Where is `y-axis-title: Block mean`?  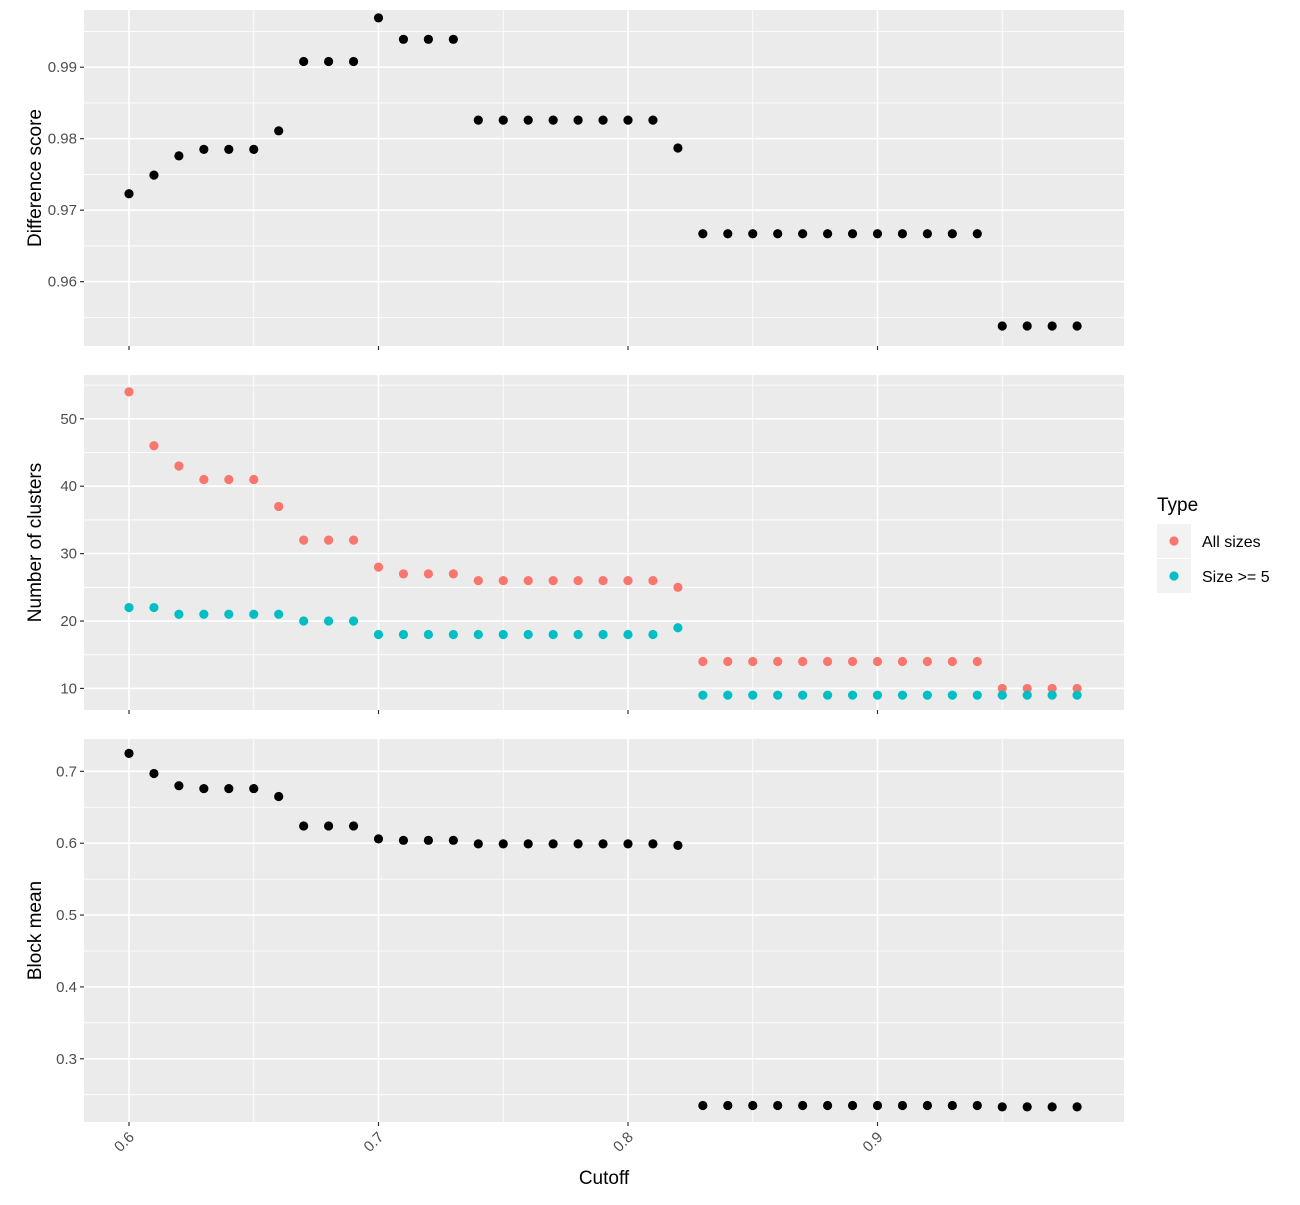 y-axis-title: Block mean is located at coordinates (35, 930).